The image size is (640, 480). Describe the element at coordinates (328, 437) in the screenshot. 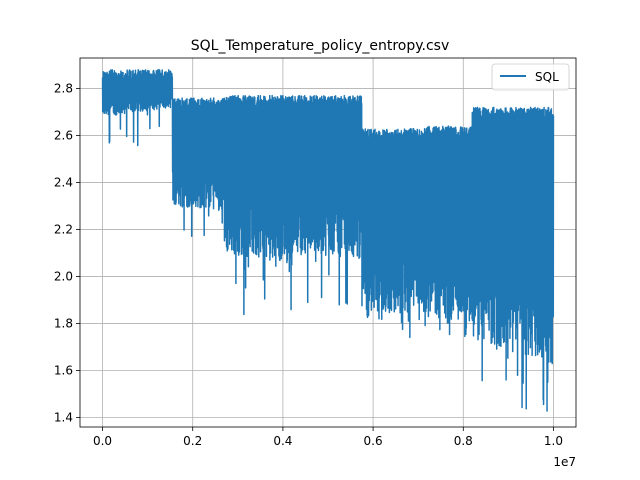

I see `x-axis: 0.0 0.2 0.4 0.6 0.8 1.0` at that location.